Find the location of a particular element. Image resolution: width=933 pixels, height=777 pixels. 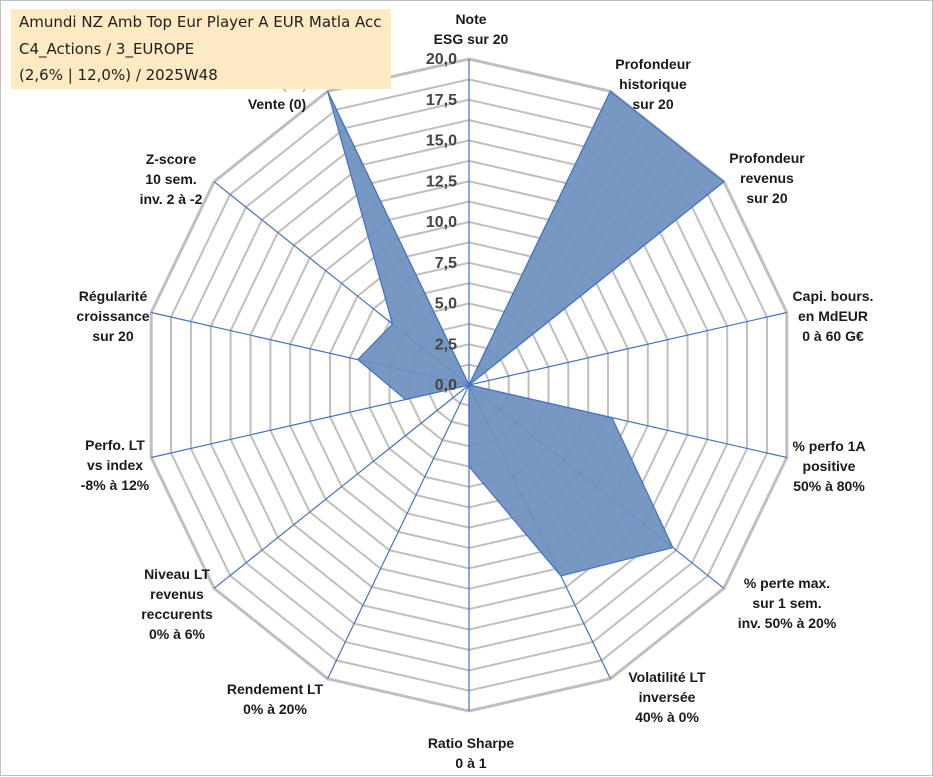

axis-label: Capi. bours. en MdEUR 0 à 60 G€ is located at coordinates (833, 316).